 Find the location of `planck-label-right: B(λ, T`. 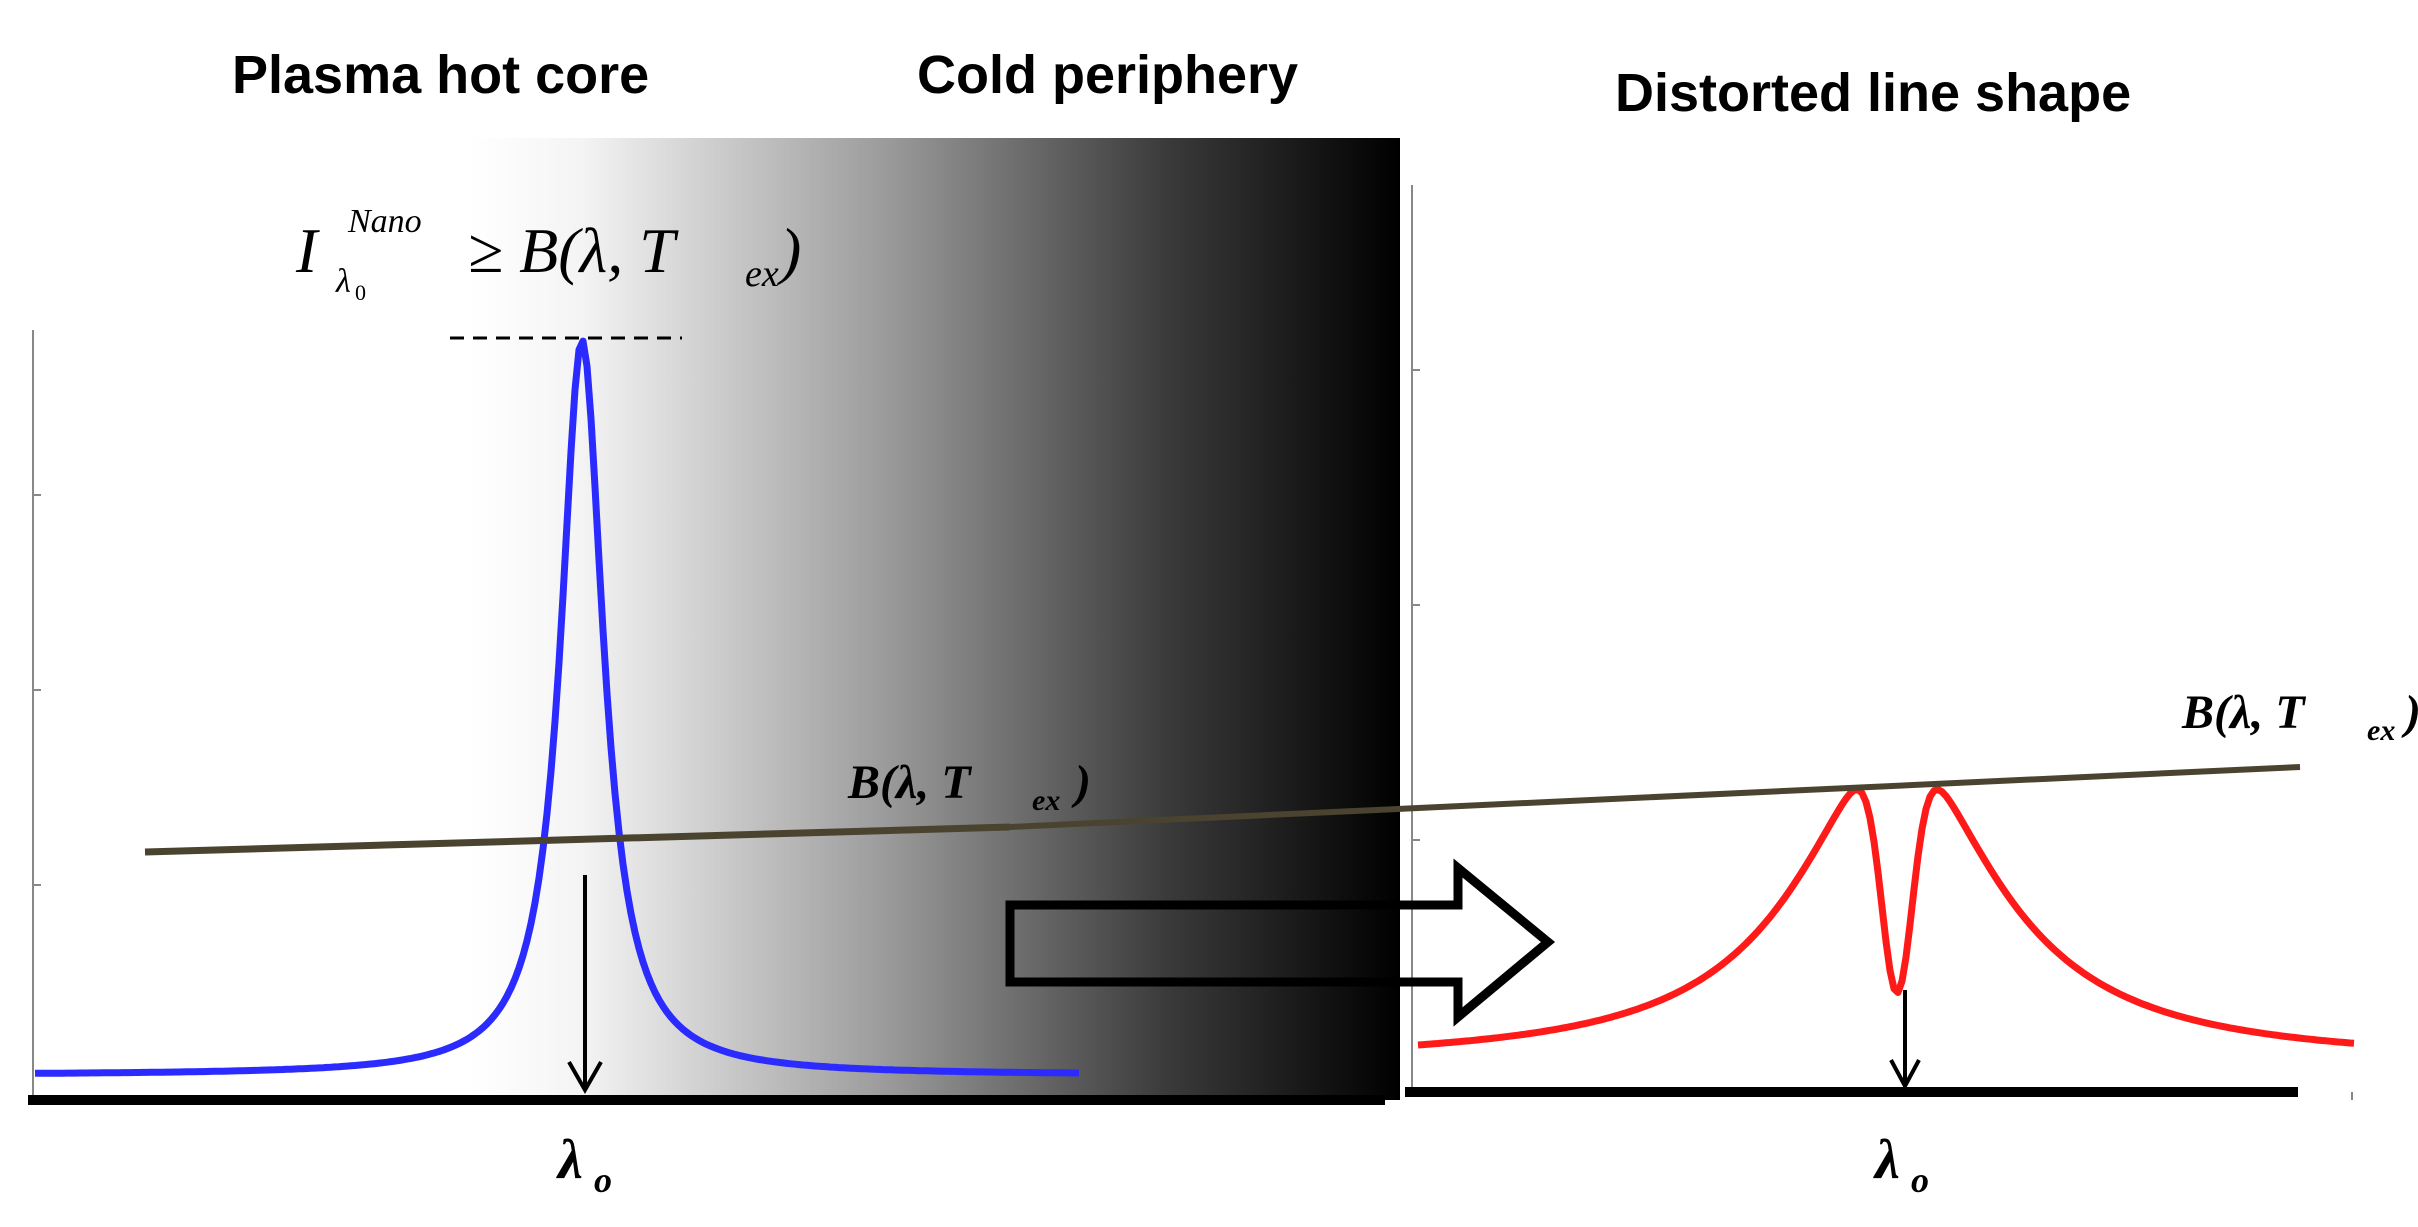

planck-label-right: B(λ, T is located at coordinates (2243, 712).